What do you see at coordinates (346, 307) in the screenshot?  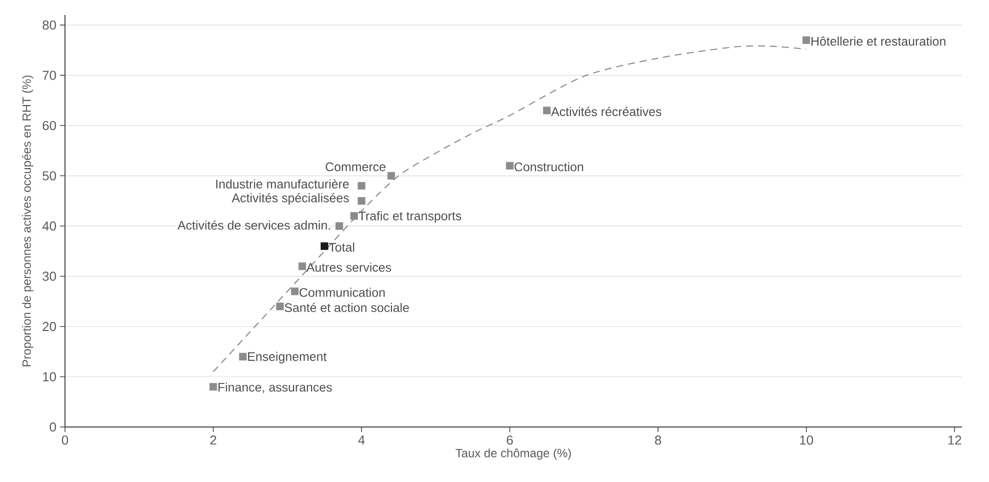 I see `annotation: Santé et action sociale` at bounding box center [346, 307].